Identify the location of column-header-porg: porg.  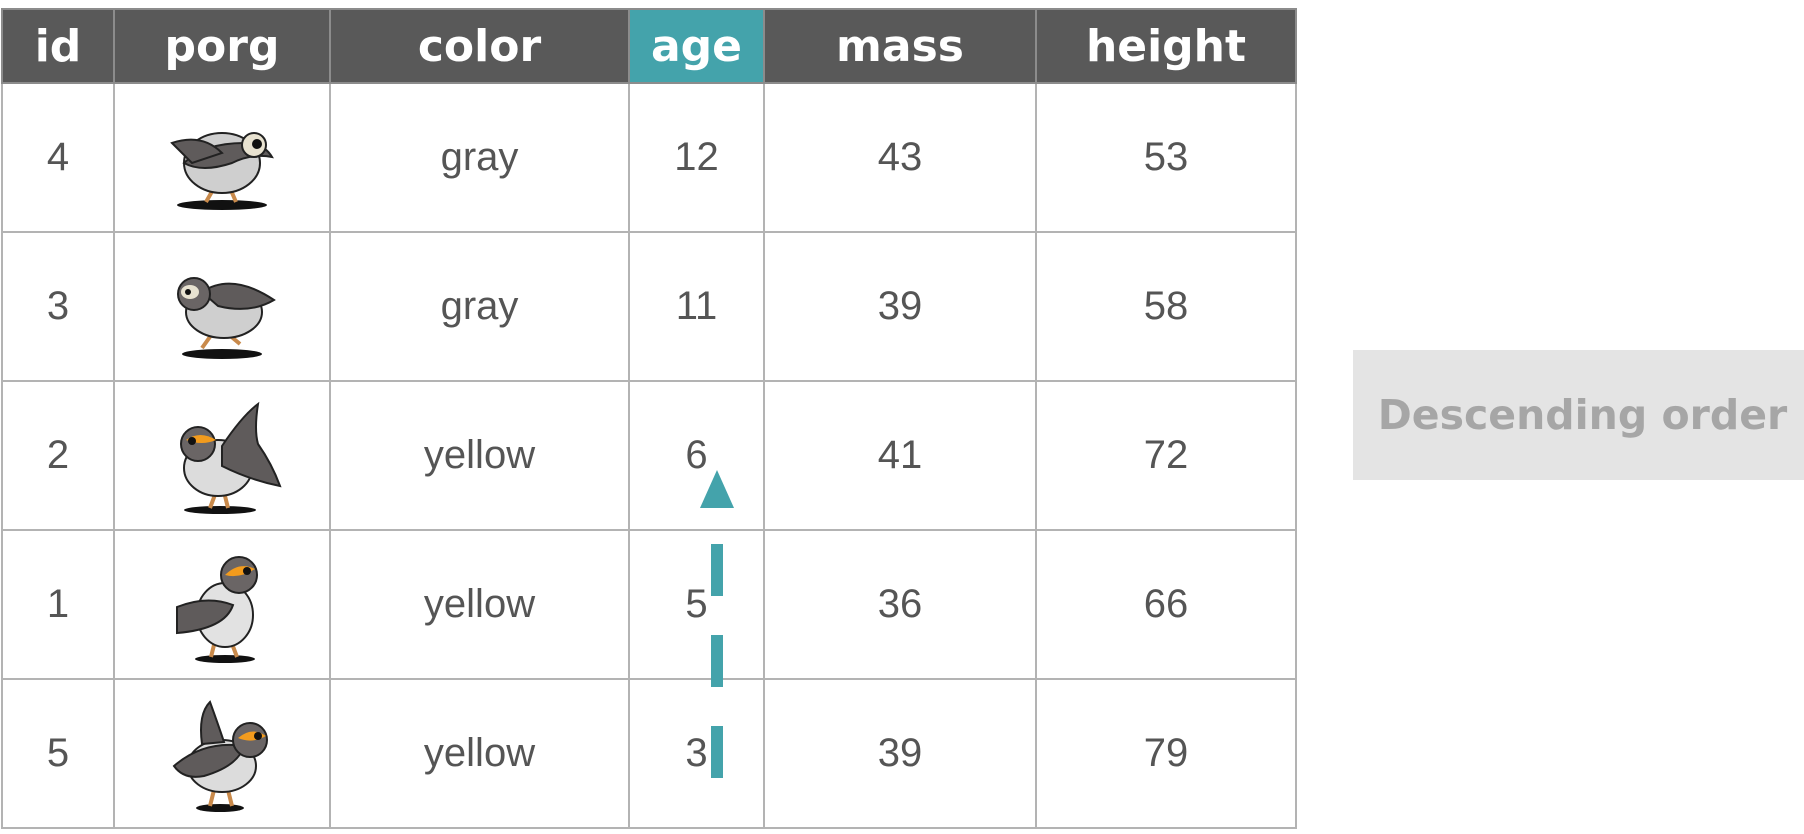
(222, 46).